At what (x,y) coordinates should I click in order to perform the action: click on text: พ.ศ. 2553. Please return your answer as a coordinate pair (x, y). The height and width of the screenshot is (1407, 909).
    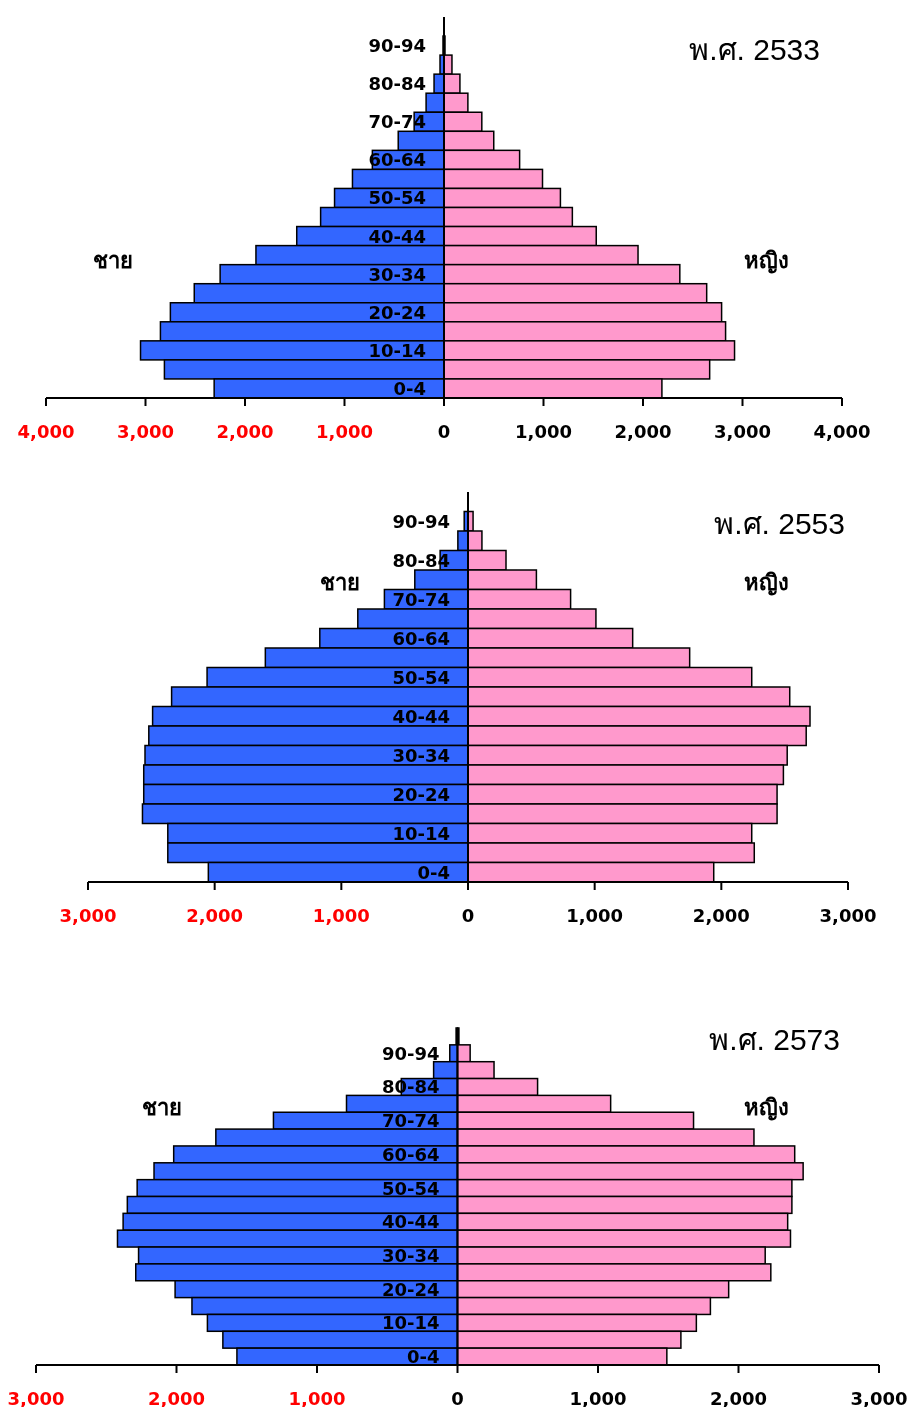
    Looking at the image, I should click on (779, 523).